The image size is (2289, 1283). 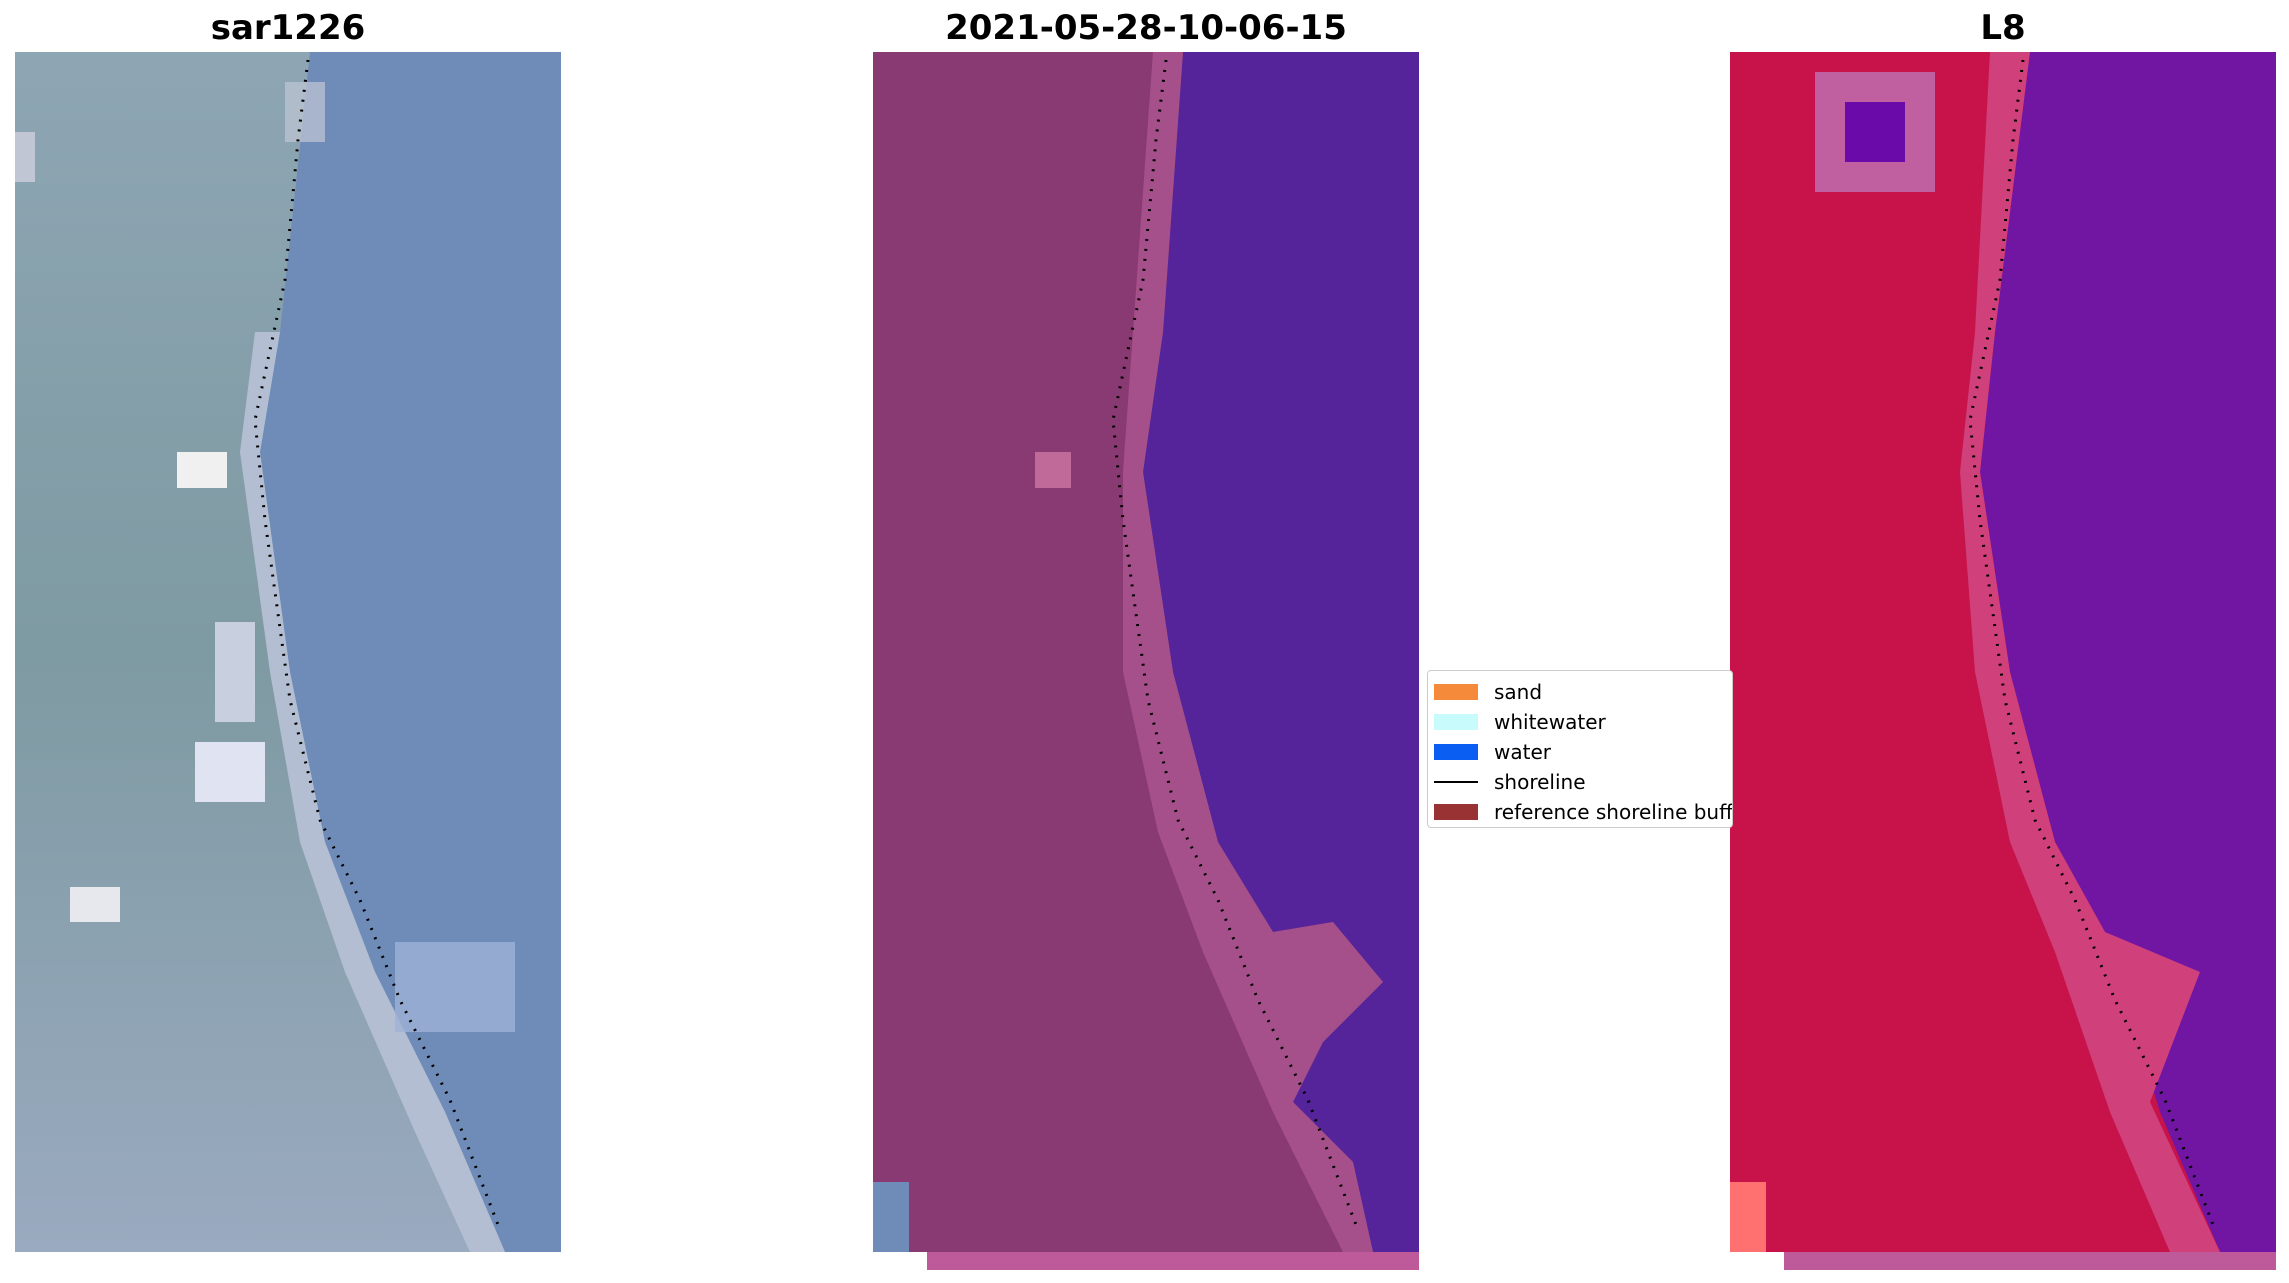 I want to click on panel-title-right: L8, so click(x=2003, y=28).